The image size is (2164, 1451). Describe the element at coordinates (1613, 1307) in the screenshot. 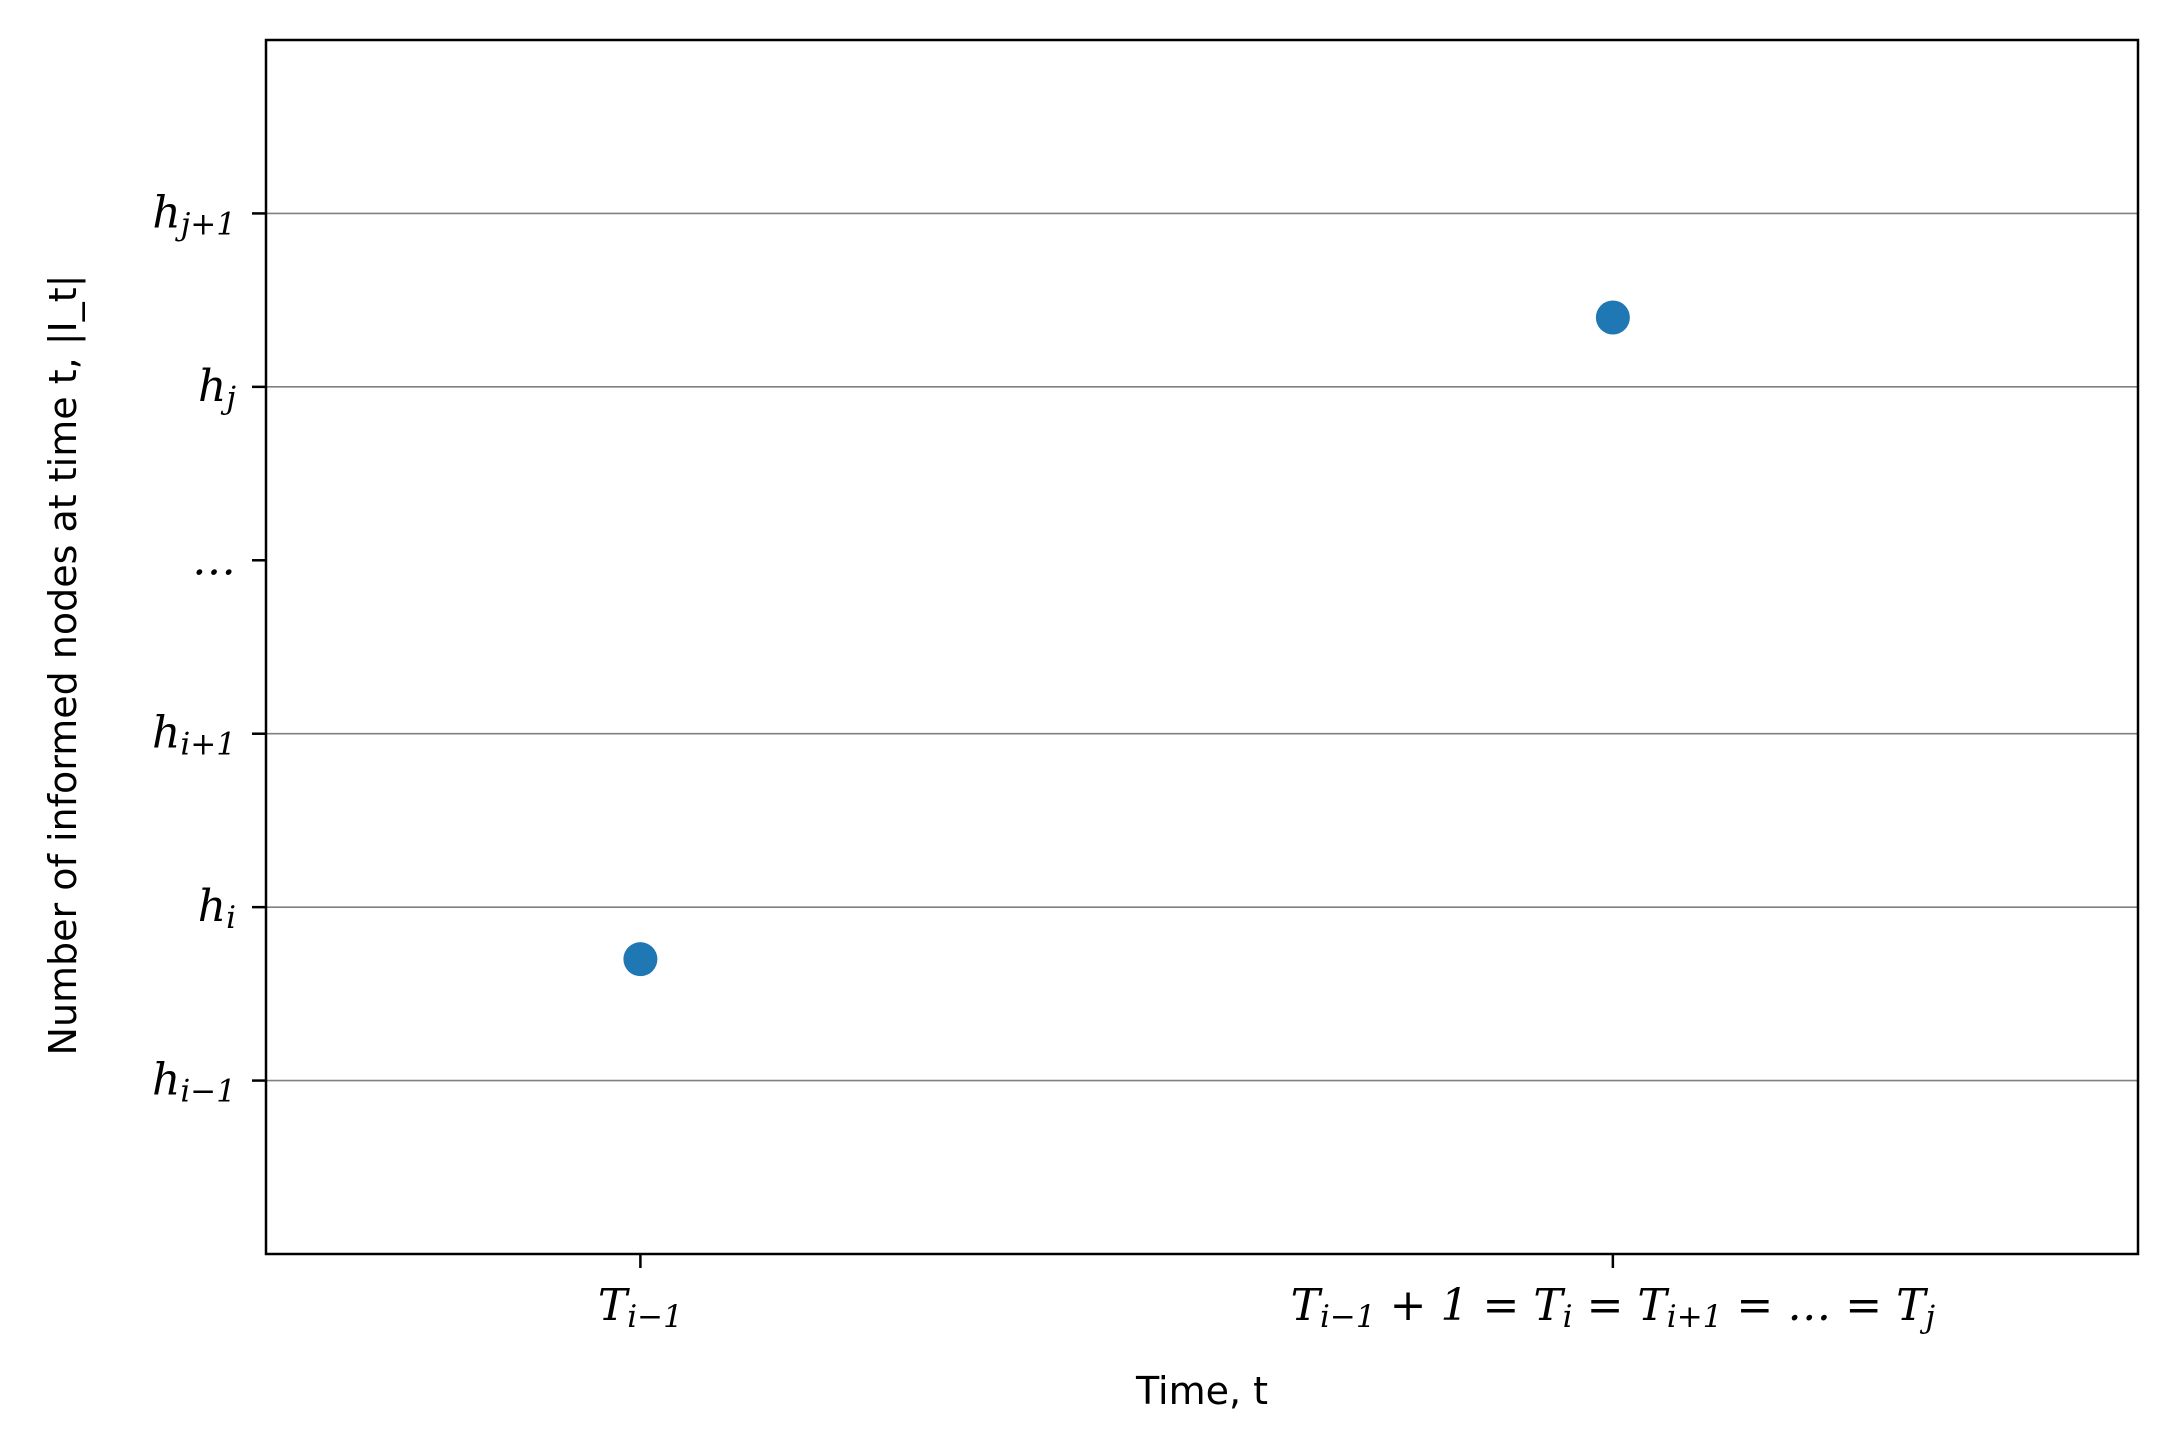

I see `x-tick-label: Ti−1 + 1 = Ti = Ti+1 = … = Tj` at that location.